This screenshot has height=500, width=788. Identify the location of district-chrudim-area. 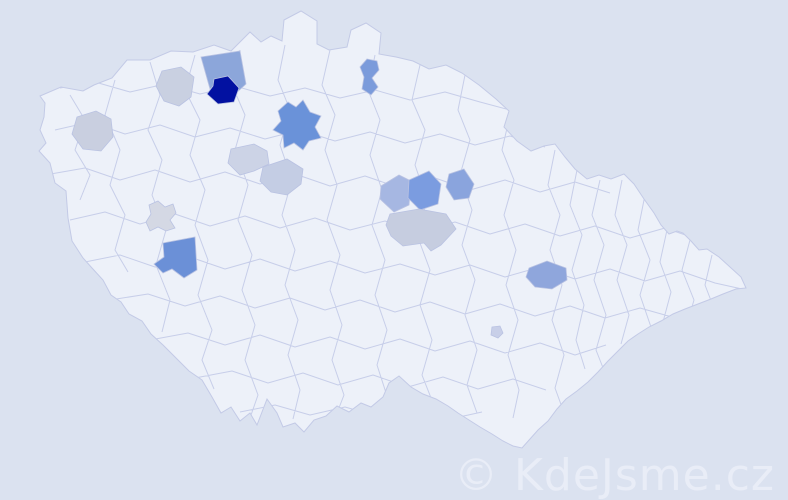
(421, 230).